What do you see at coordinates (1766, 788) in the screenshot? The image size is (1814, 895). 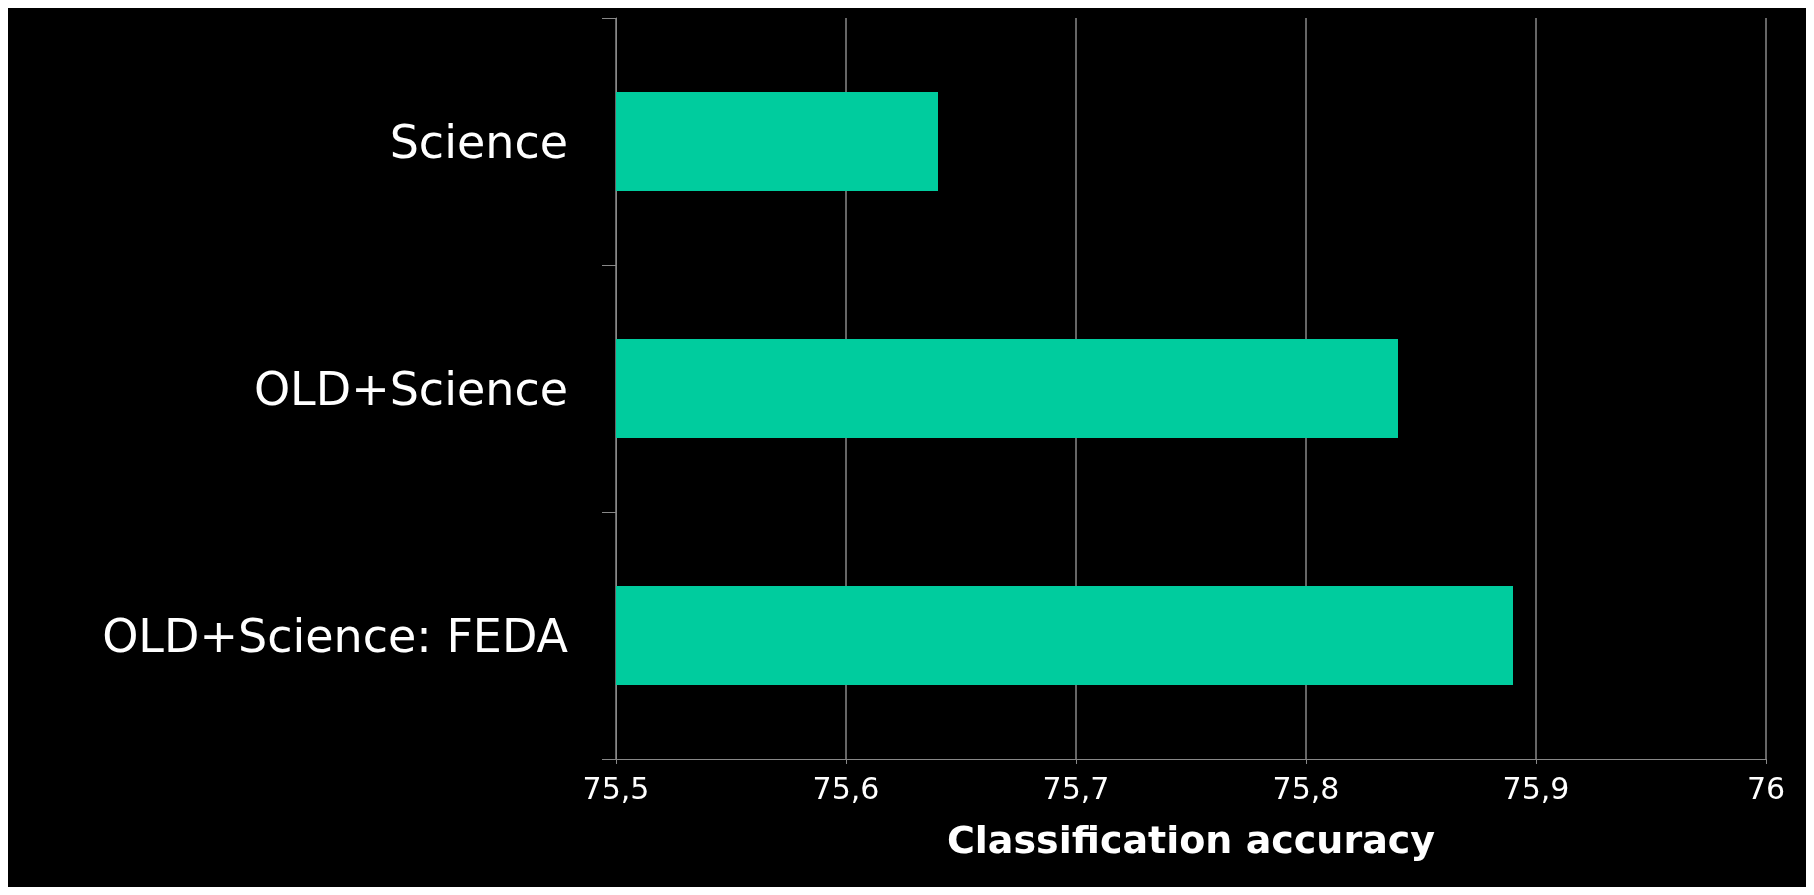 I see `x-tick-label: 76` at bounding box center [1766, 788].